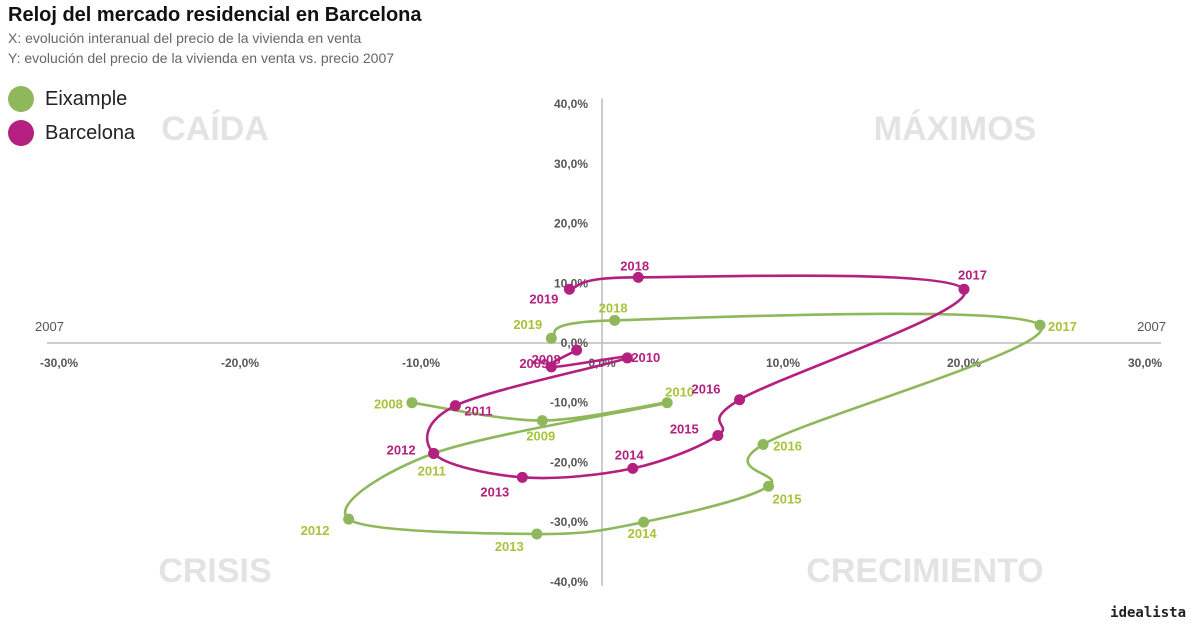 The height and width of the screenshot is (627, 1200). Describe the element at coordinates (569, 289) in the screenshot. I see `data-point-barcelona-2019` at that location.